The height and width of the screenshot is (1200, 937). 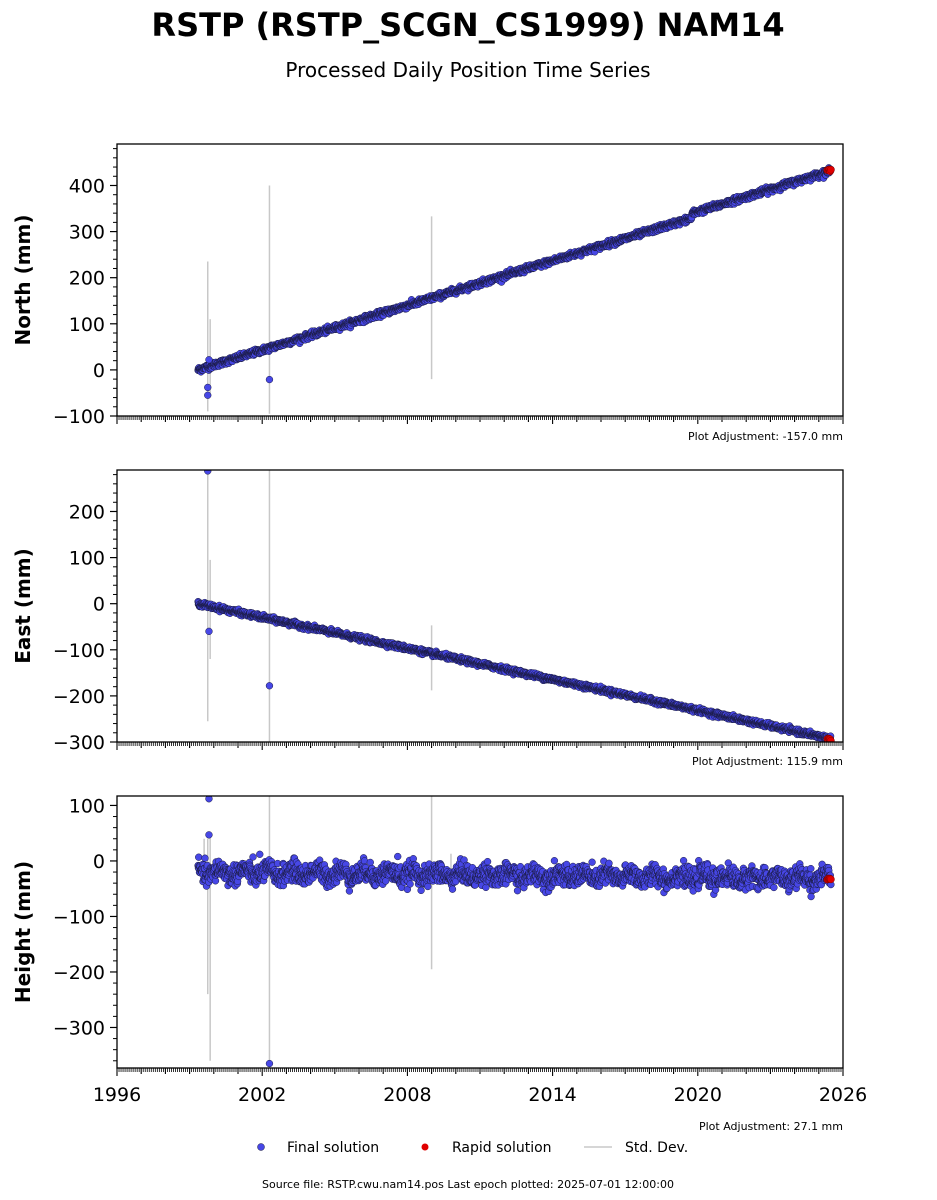 I want to click on y-tick-label: −200, so click(x=79, y=697).